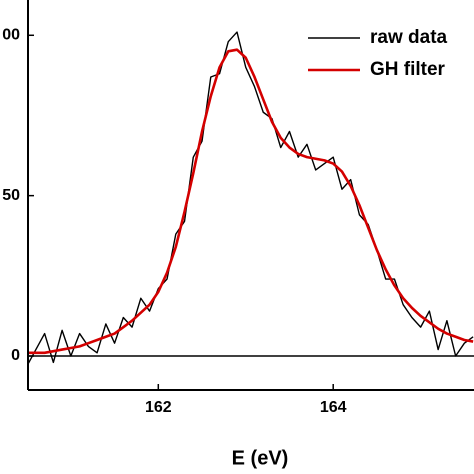 The height and width of the screenshot is (474, 474). Describe the element at coordinates (408, 69) in the screenshot. I see `legend-label: GH filter` at that location.